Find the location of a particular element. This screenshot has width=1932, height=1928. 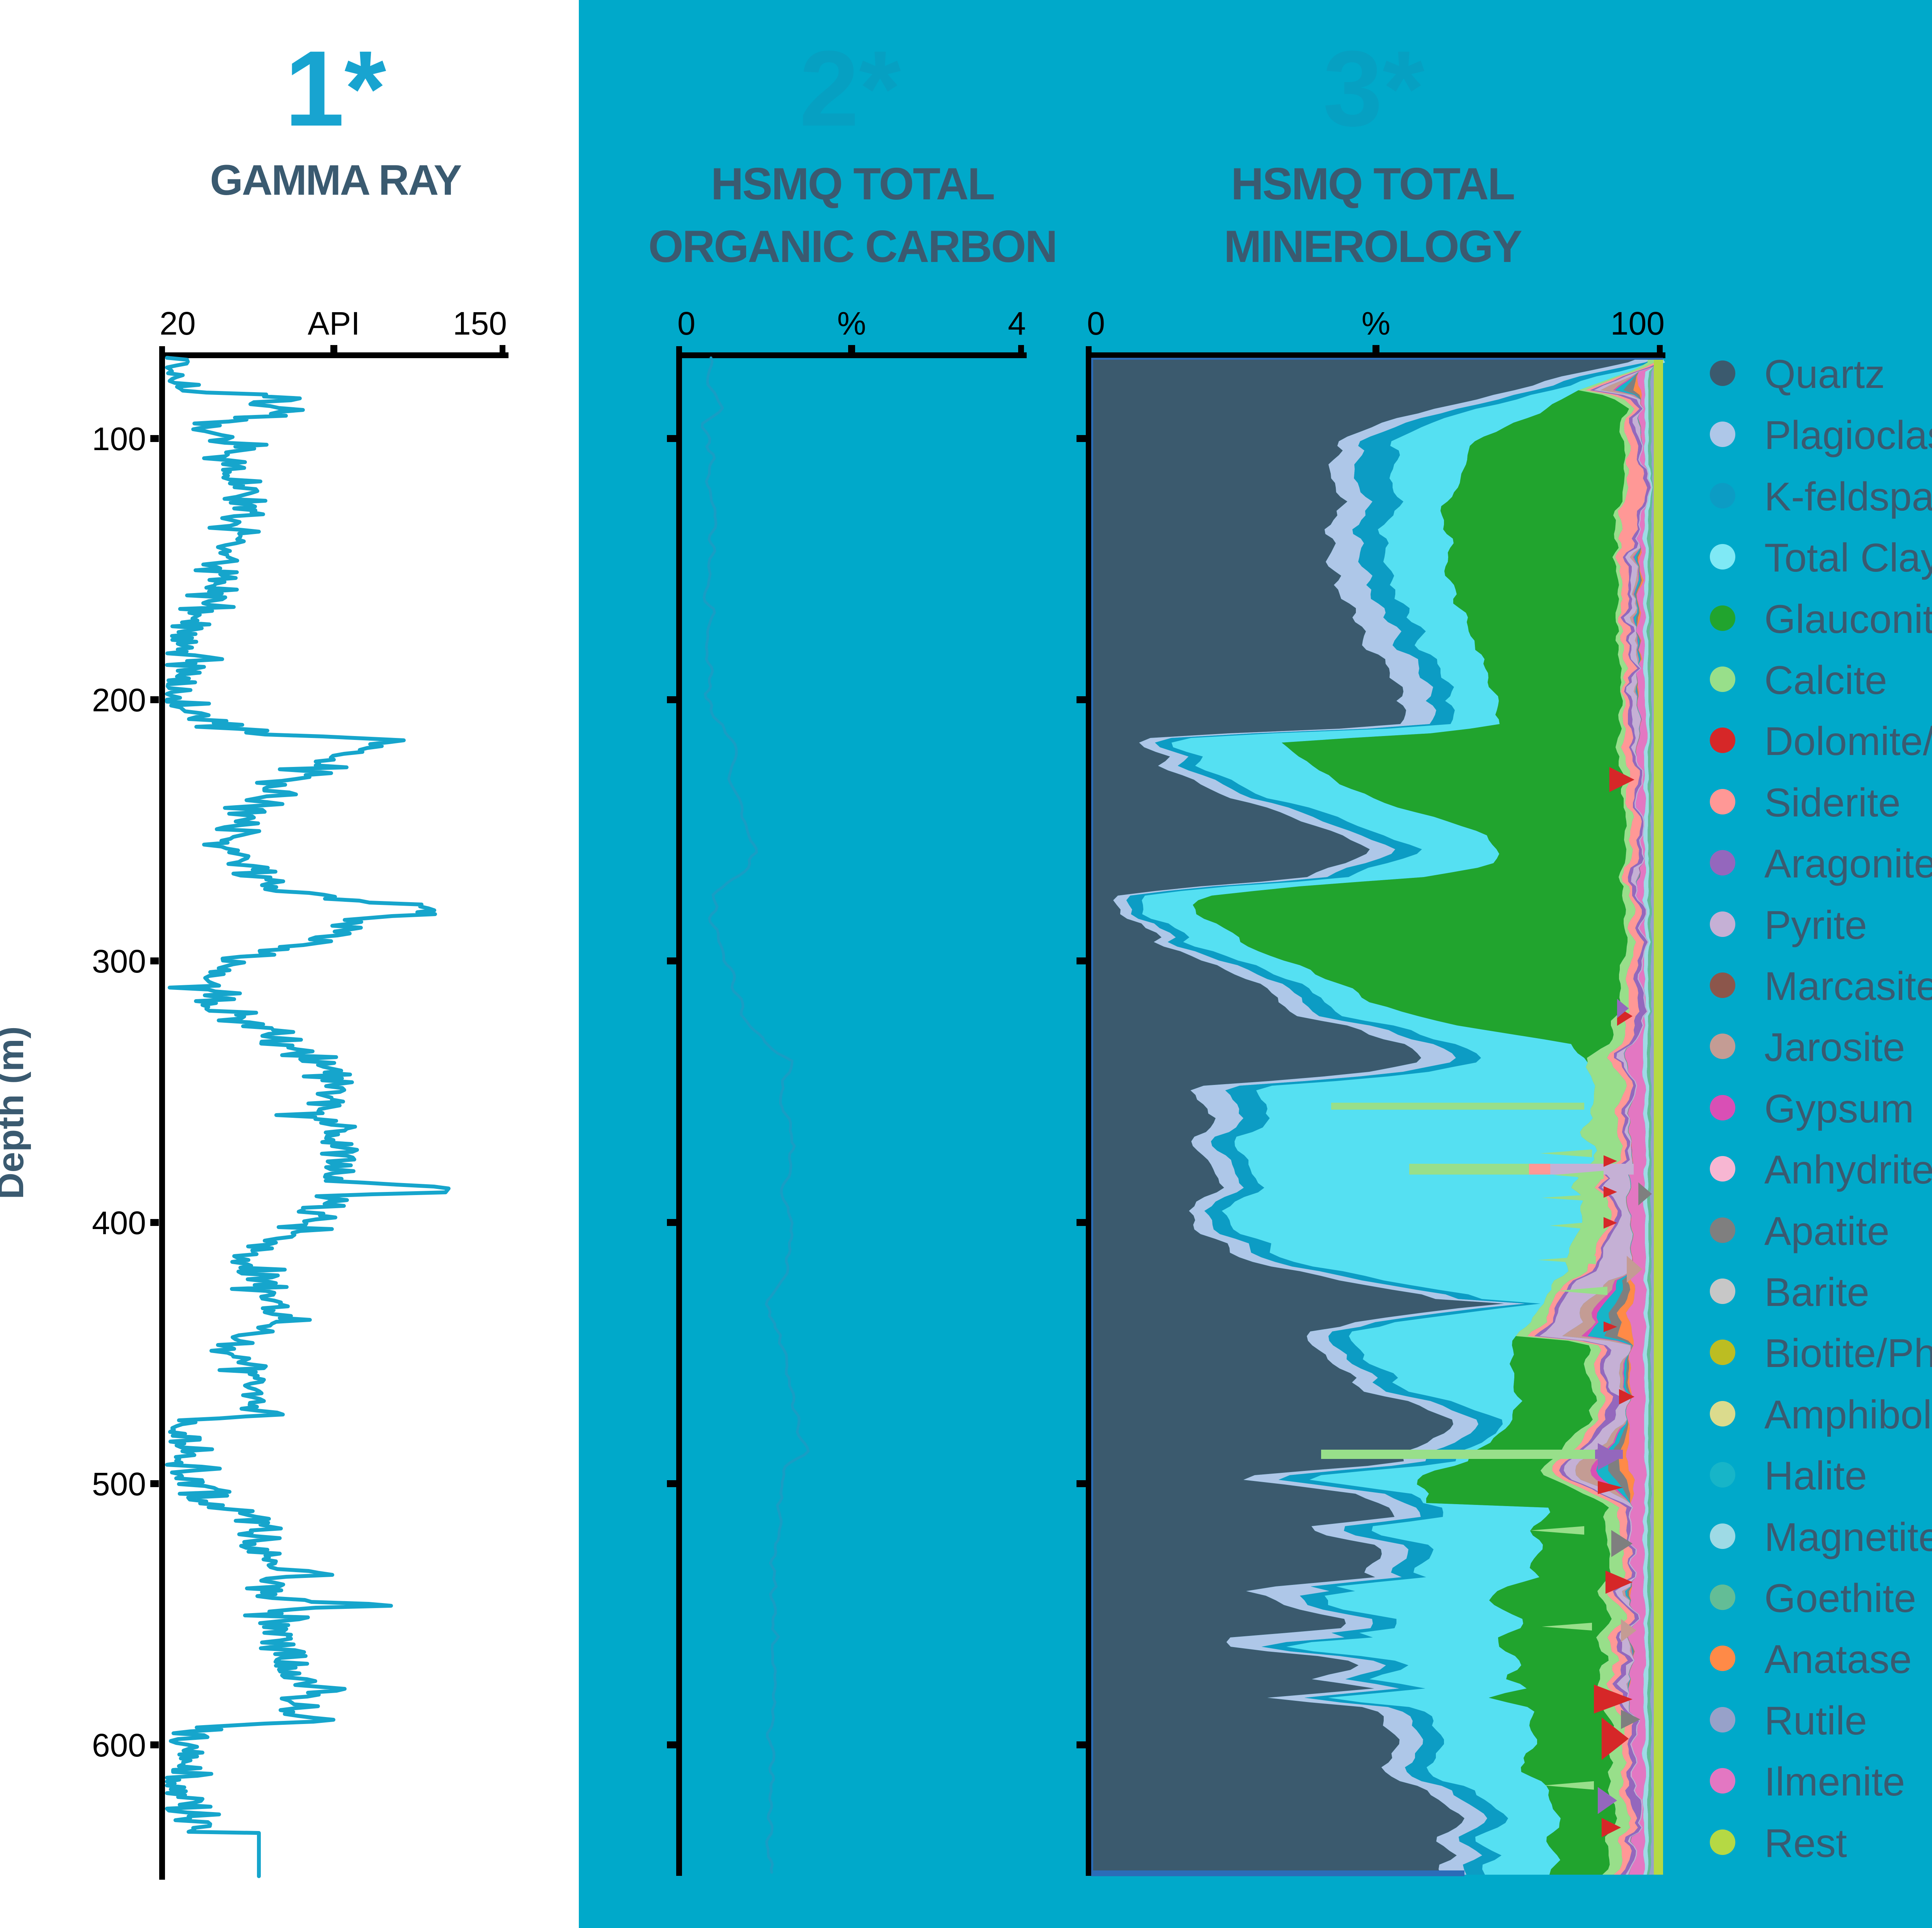

svg-text: Rest is located at coordinates (1806, 1843).